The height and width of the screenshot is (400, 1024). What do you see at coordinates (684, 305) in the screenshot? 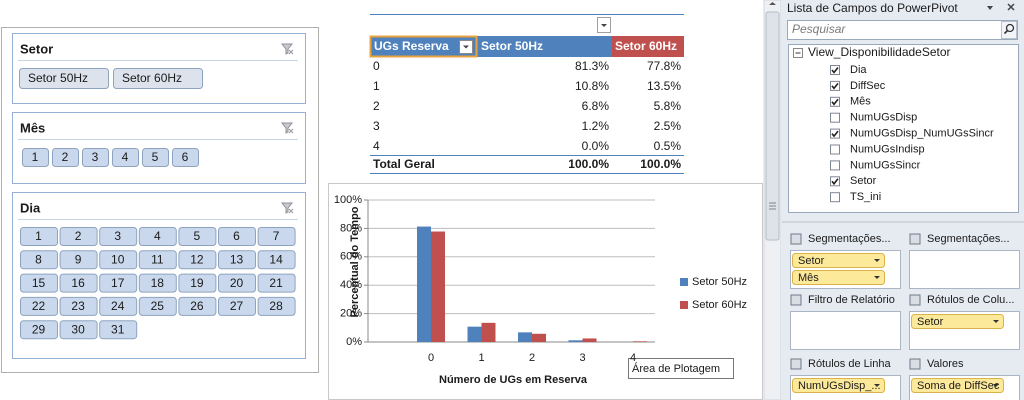
I see `legend-swatch` at bounding box center [684, 305].